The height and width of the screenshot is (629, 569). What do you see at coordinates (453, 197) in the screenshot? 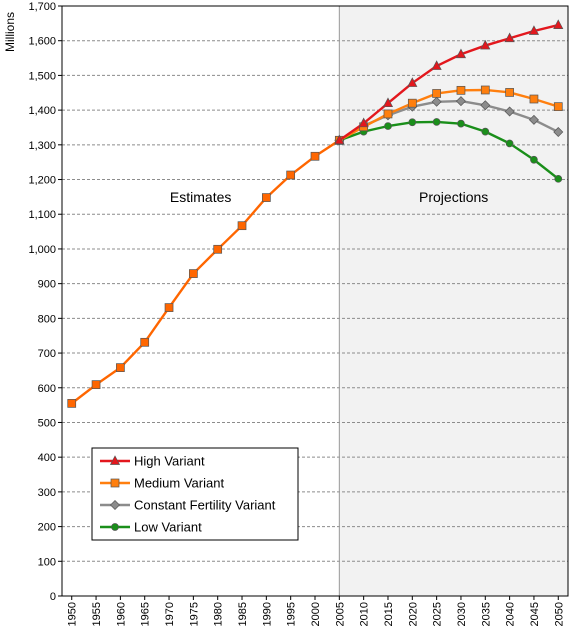
I see `projections-label: Projections` at bounding box center [453, 197].